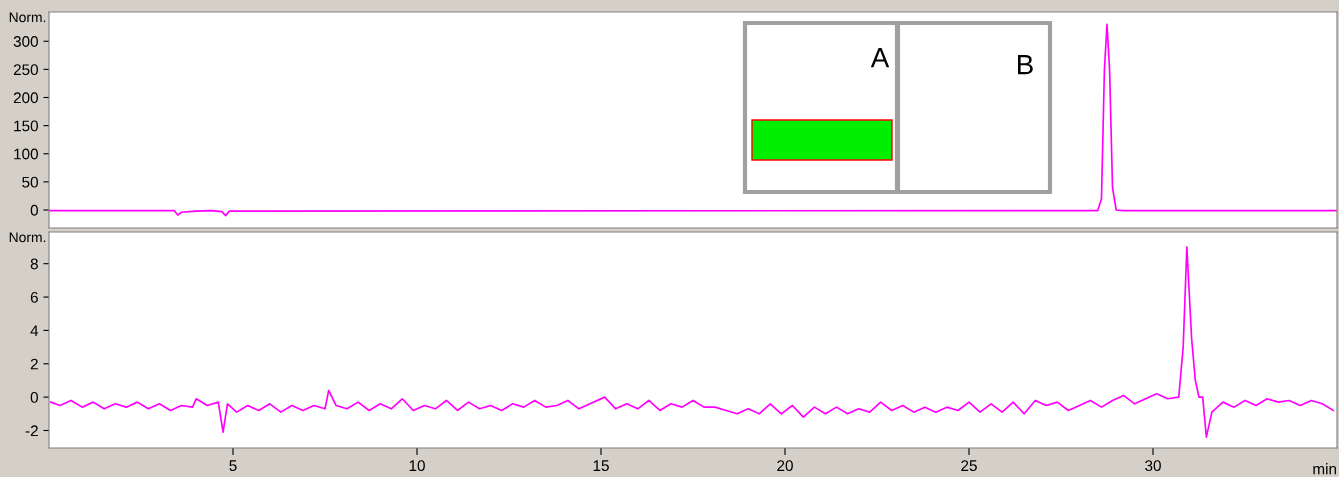  Describe the element at coordinates (34, 264) in the screenshot. I see `y-tick-label: 8` at that location.